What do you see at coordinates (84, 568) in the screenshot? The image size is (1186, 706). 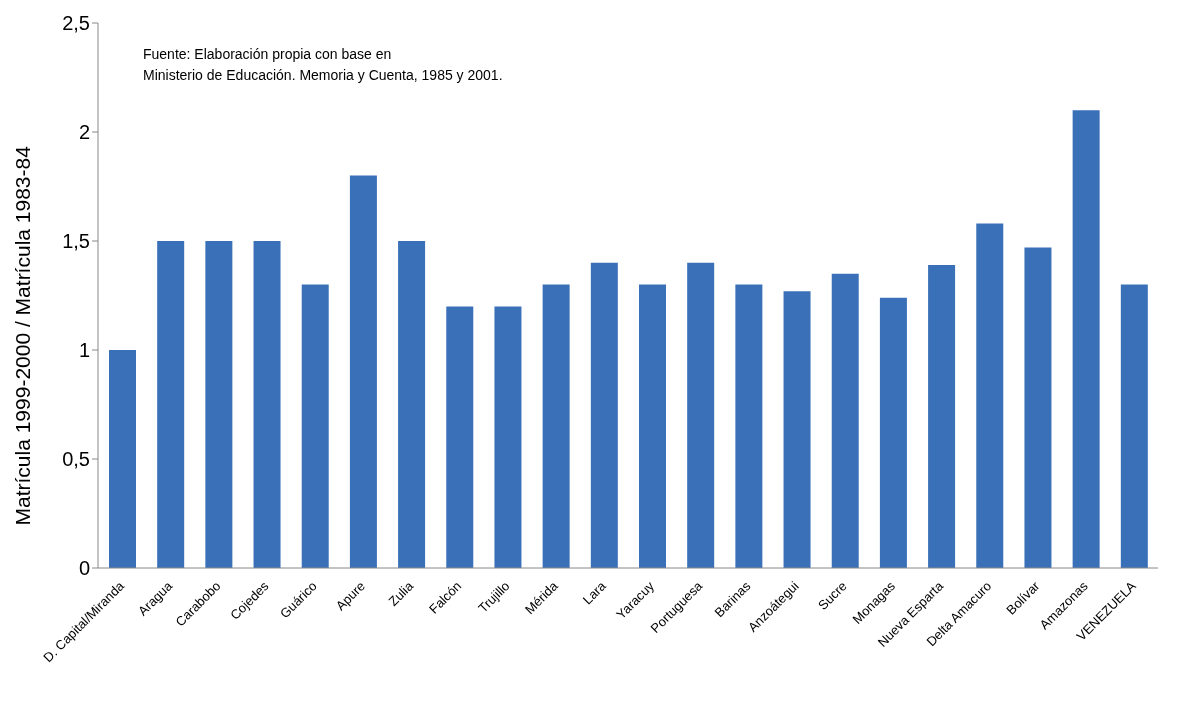 I see `y-tick-label: 0` at bounding box center [84, 568].